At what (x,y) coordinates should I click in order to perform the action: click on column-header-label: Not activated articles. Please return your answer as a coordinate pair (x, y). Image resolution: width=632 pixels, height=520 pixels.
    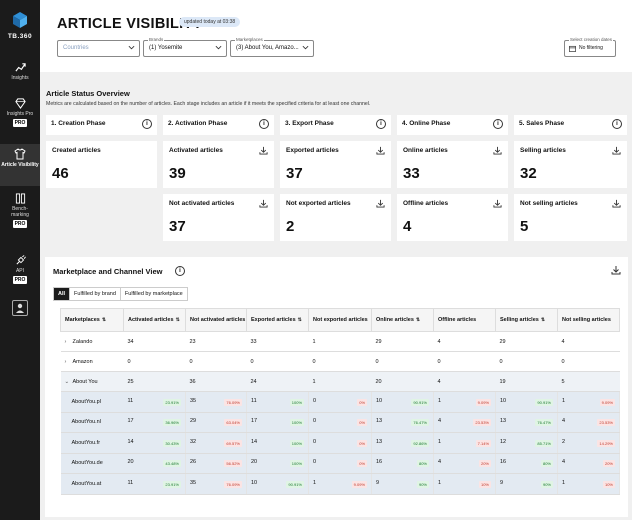
    Looking at the image, I should click on (218, 320).